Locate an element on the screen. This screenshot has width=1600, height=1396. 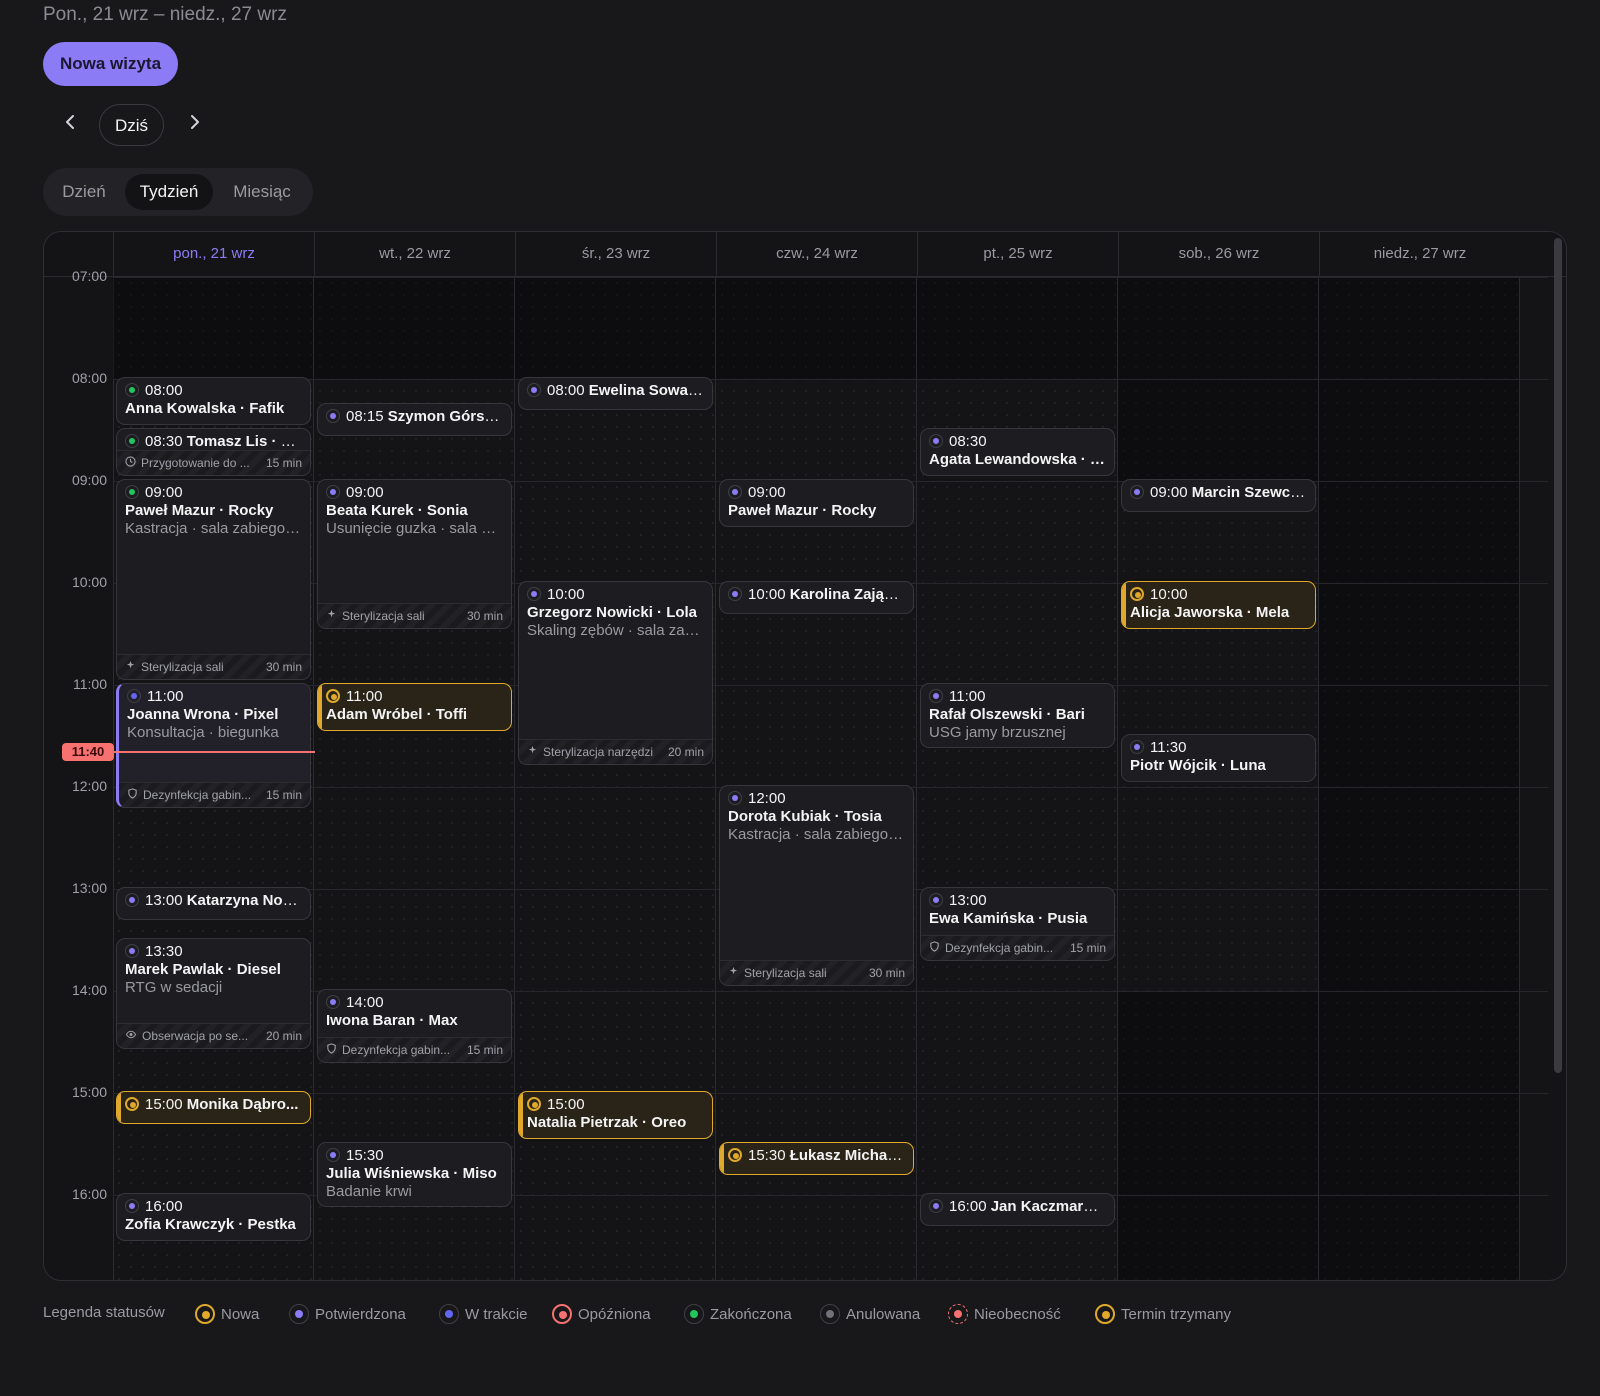
hour-label: 10:00 is located at coordinates (89, 582).